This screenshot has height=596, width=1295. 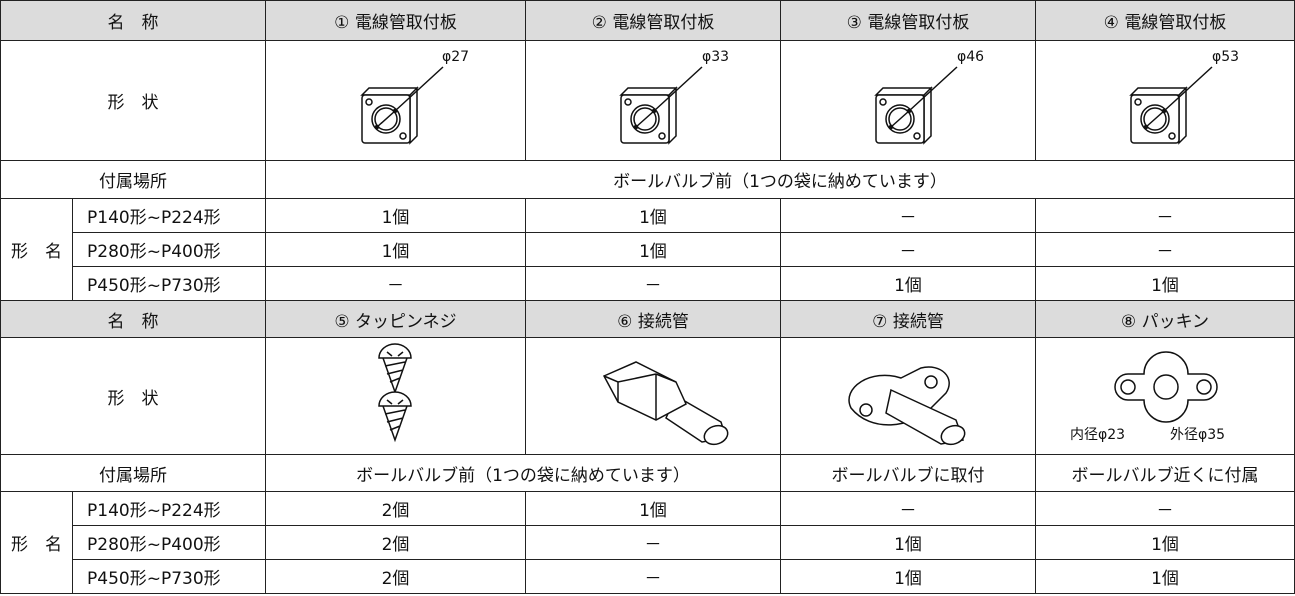 I want to click on shape-cell: φ53, so click(x=1165, y=100).